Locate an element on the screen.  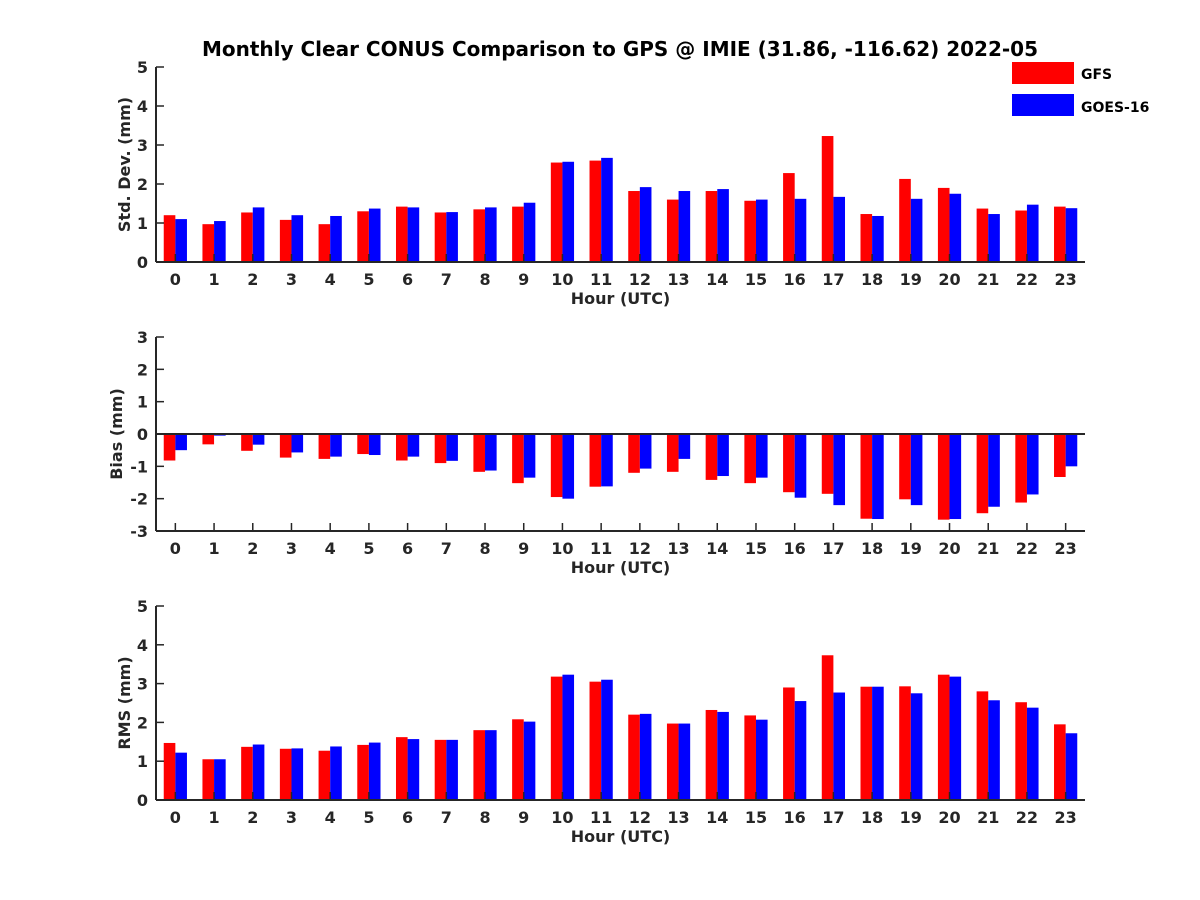
std-dev-y-tick-label: 2 is located at coordinates (142, 184).